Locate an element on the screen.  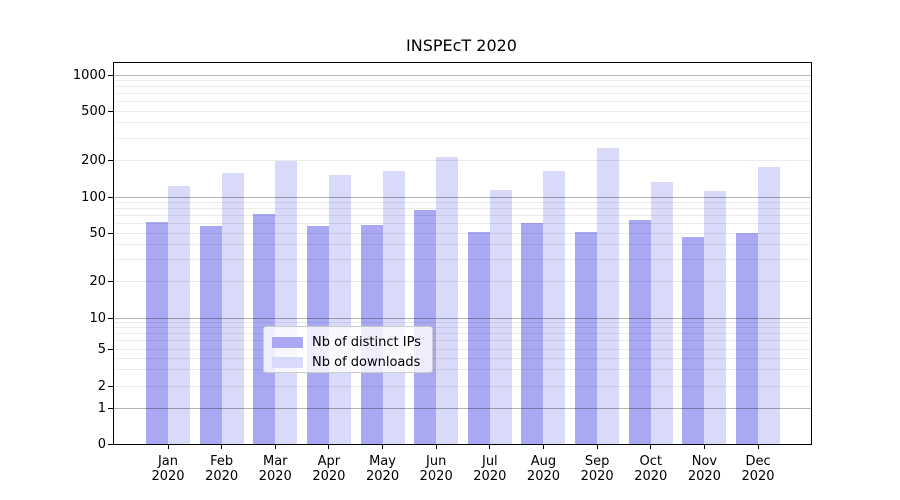
legend-item-distinct-ips: Nb of distinct IPs is located at coordinates (352, 342).